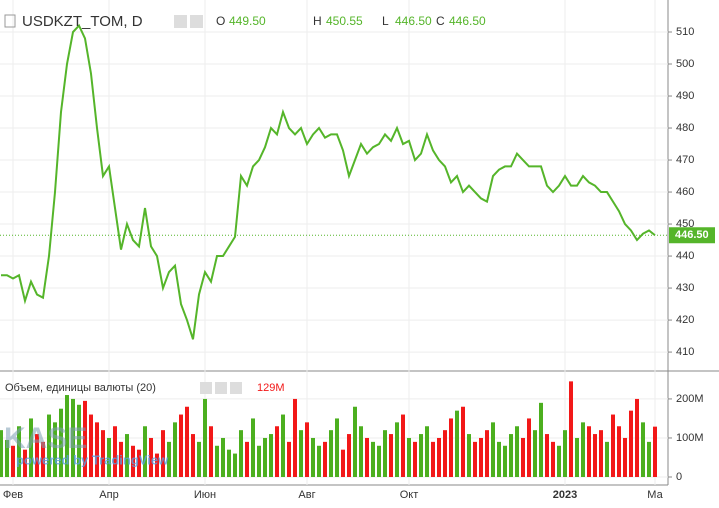 This screenshot has height=508, width=719. I want to click on x-tick-label: Авг, so click(306, 495).